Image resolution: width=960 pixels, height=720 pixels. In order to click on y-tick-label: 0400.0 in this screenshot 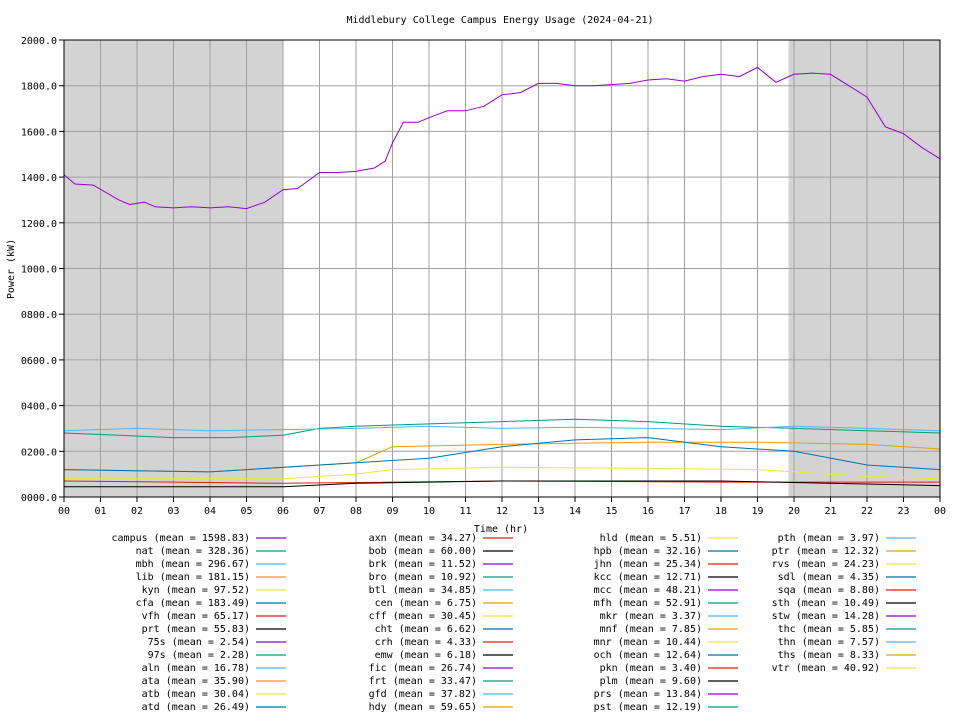, I will do `click(39, 407)`.